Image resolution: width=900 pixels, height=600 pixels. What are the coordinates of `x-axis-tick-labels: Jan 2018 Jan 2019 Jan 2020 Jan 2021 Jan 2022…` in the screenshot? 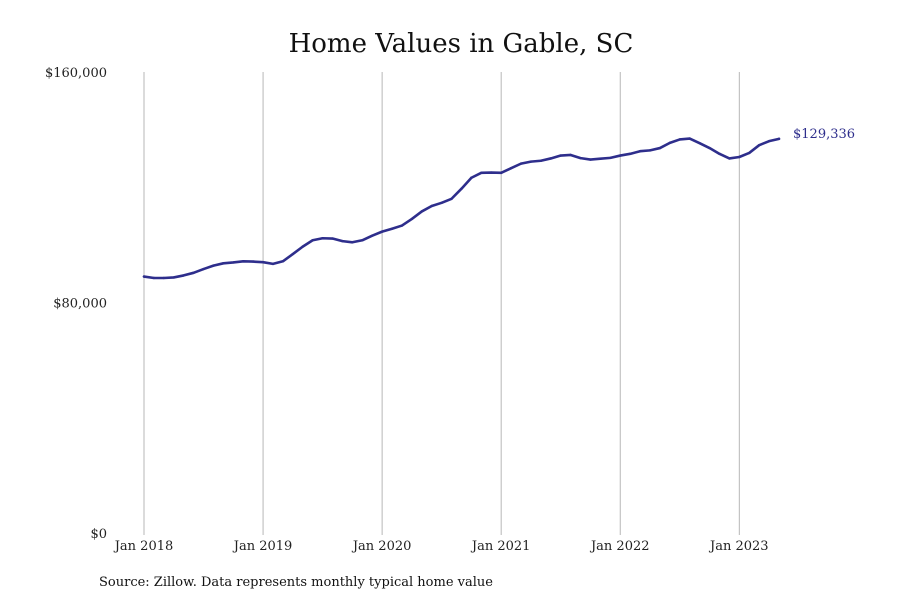 It's located at (441, 546).